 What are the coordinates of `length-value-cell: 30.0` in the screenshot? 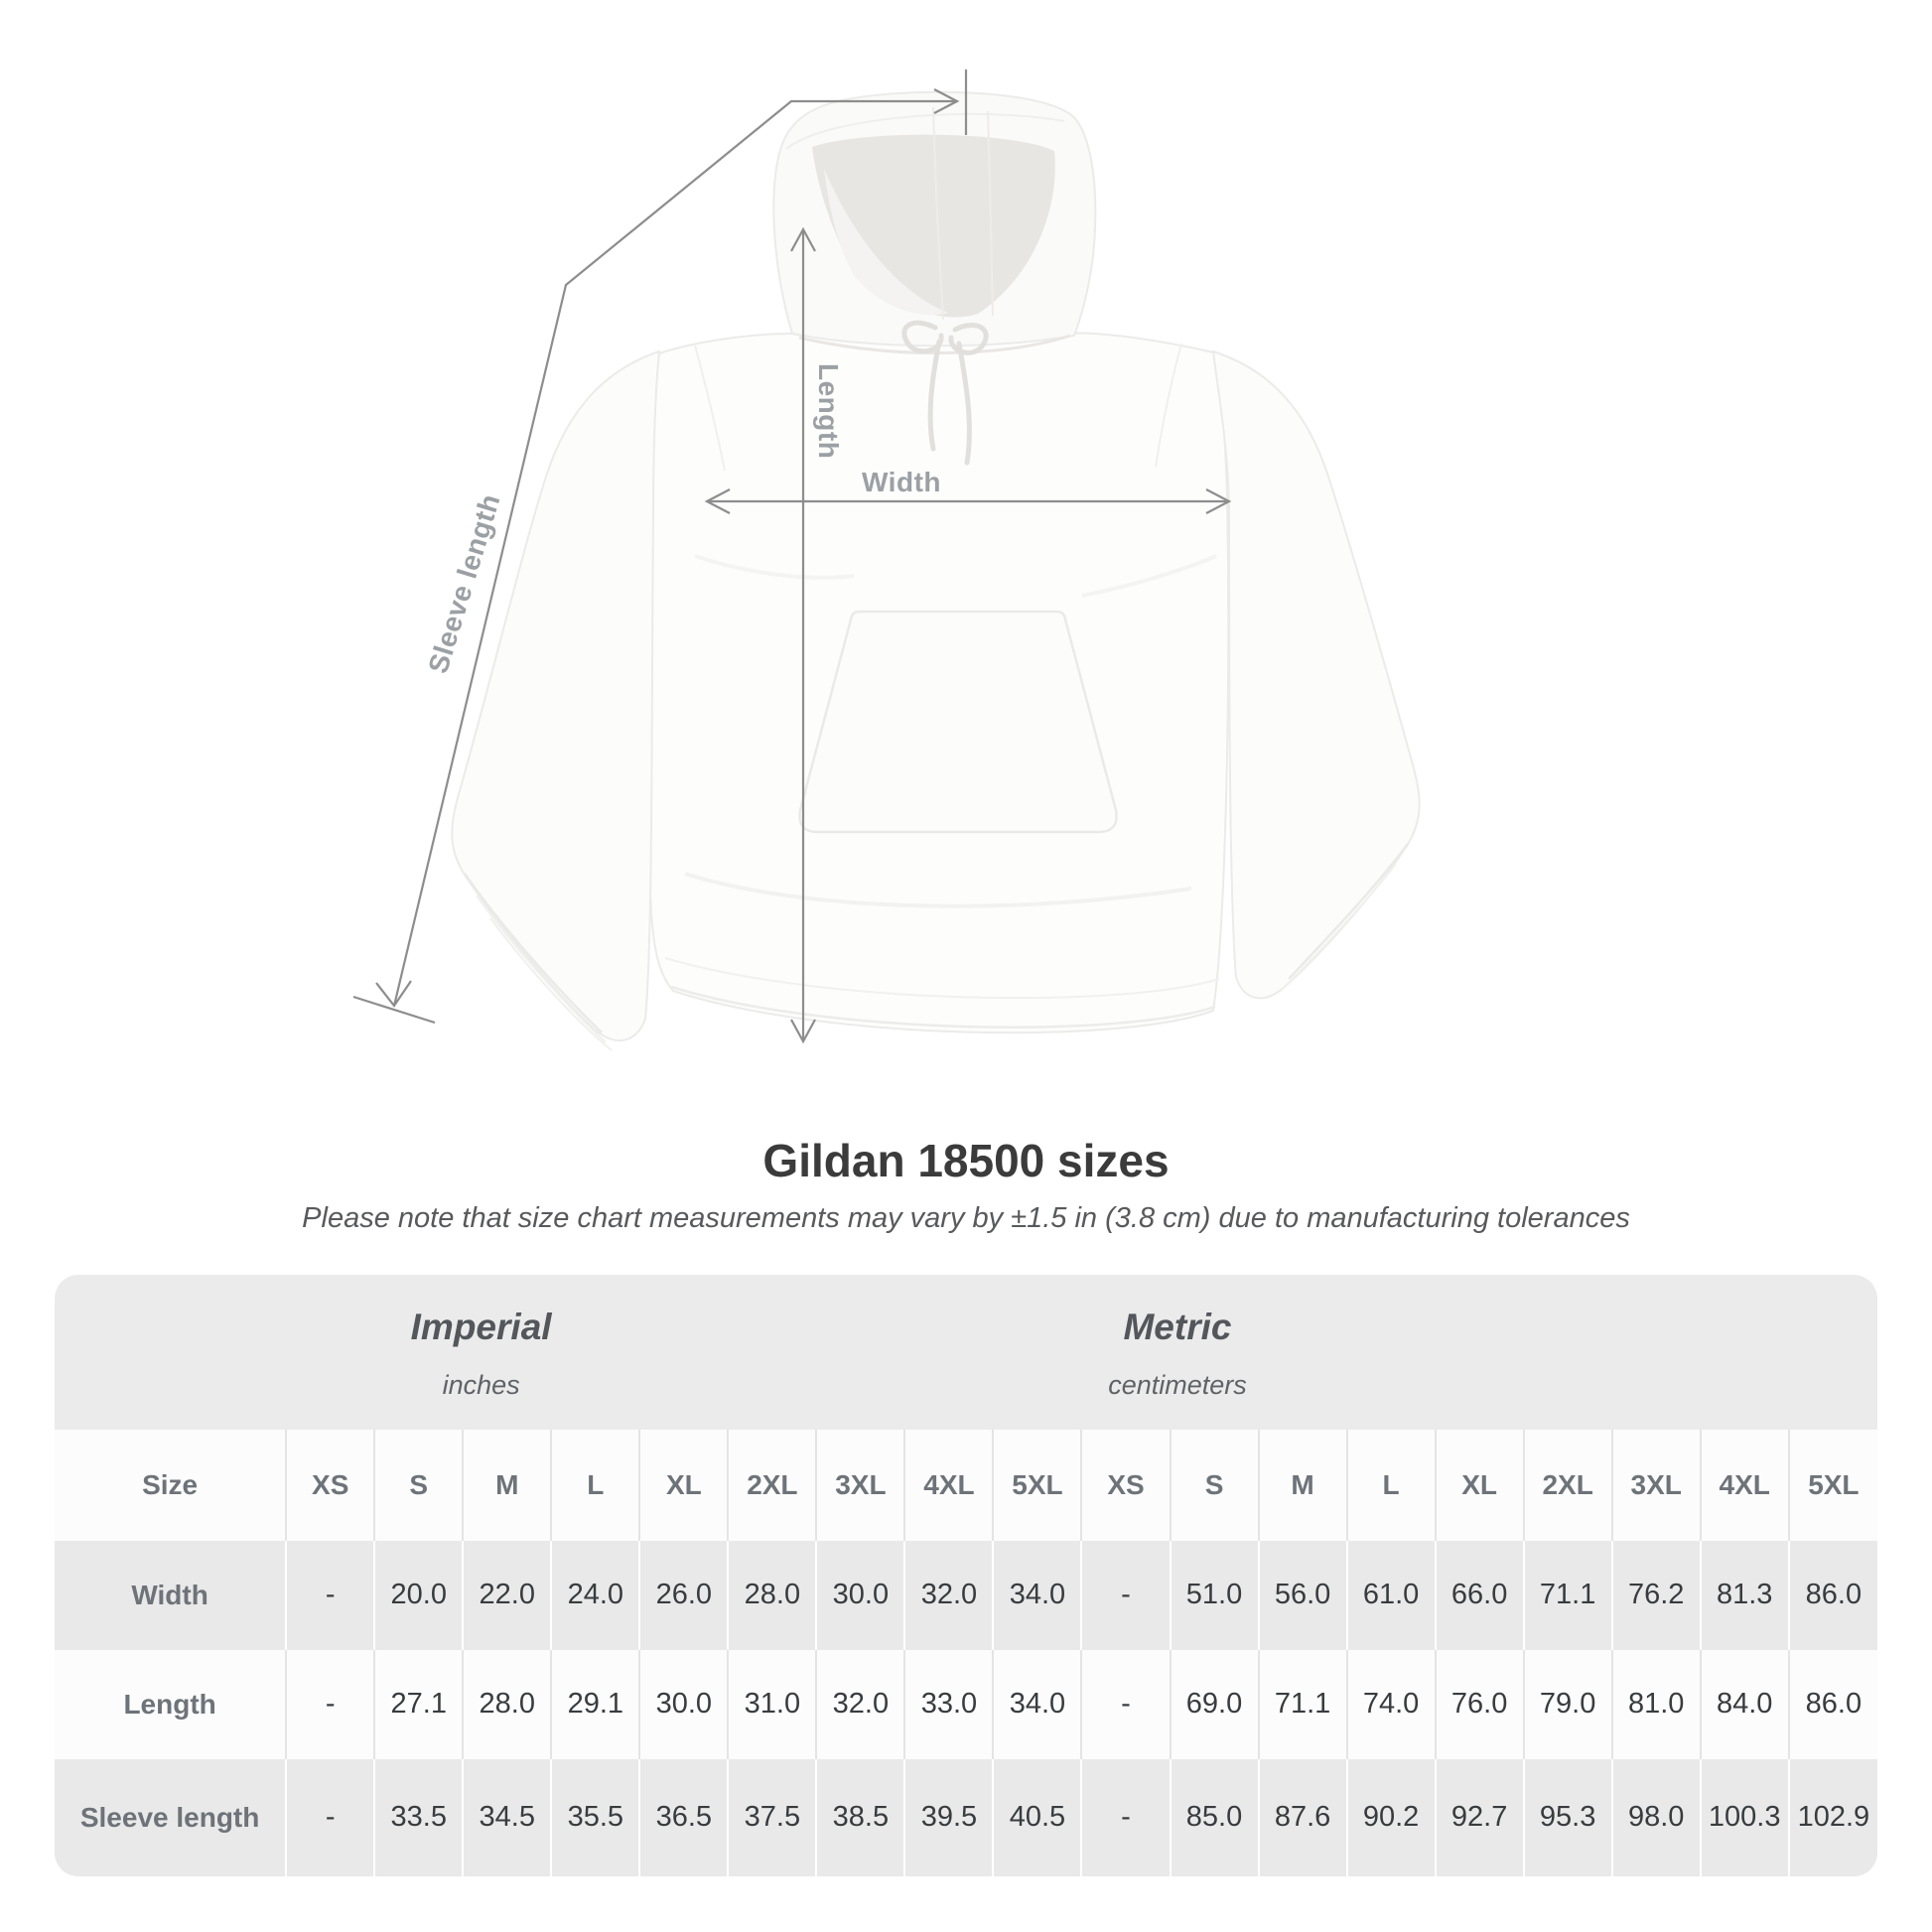 It's located at (683, 1704).